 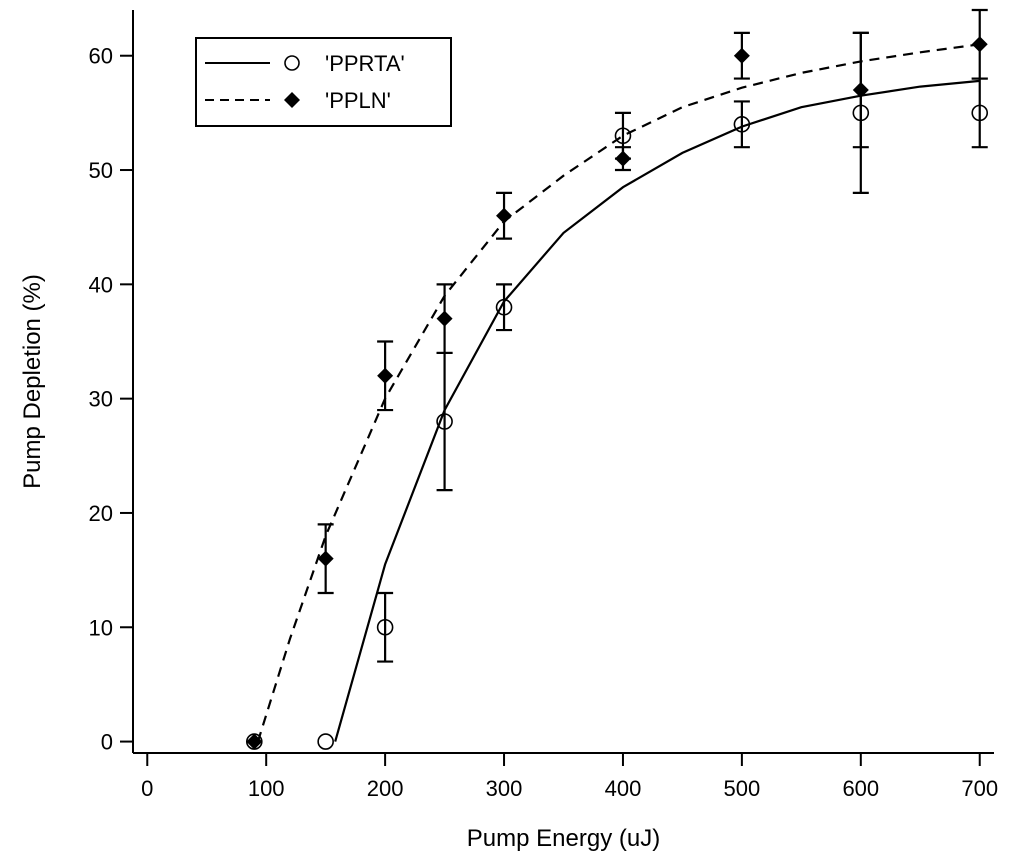 What do you see at coordinates (101, 513) in the screenshot?
I see `y-tick-label: 20` at bounding box center [101, 513].